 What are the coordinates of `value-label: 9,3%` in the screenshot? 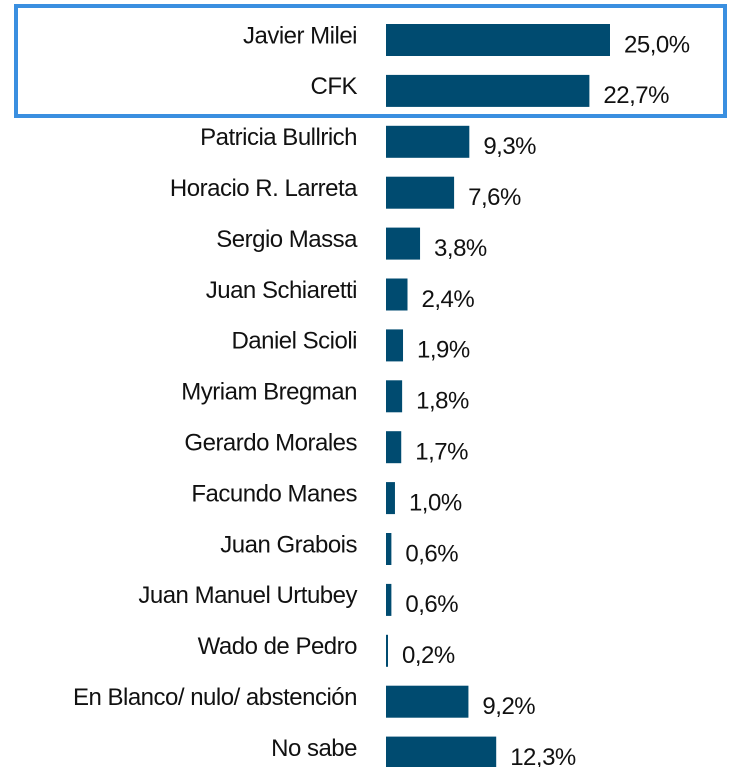 It's located at (509, 146).